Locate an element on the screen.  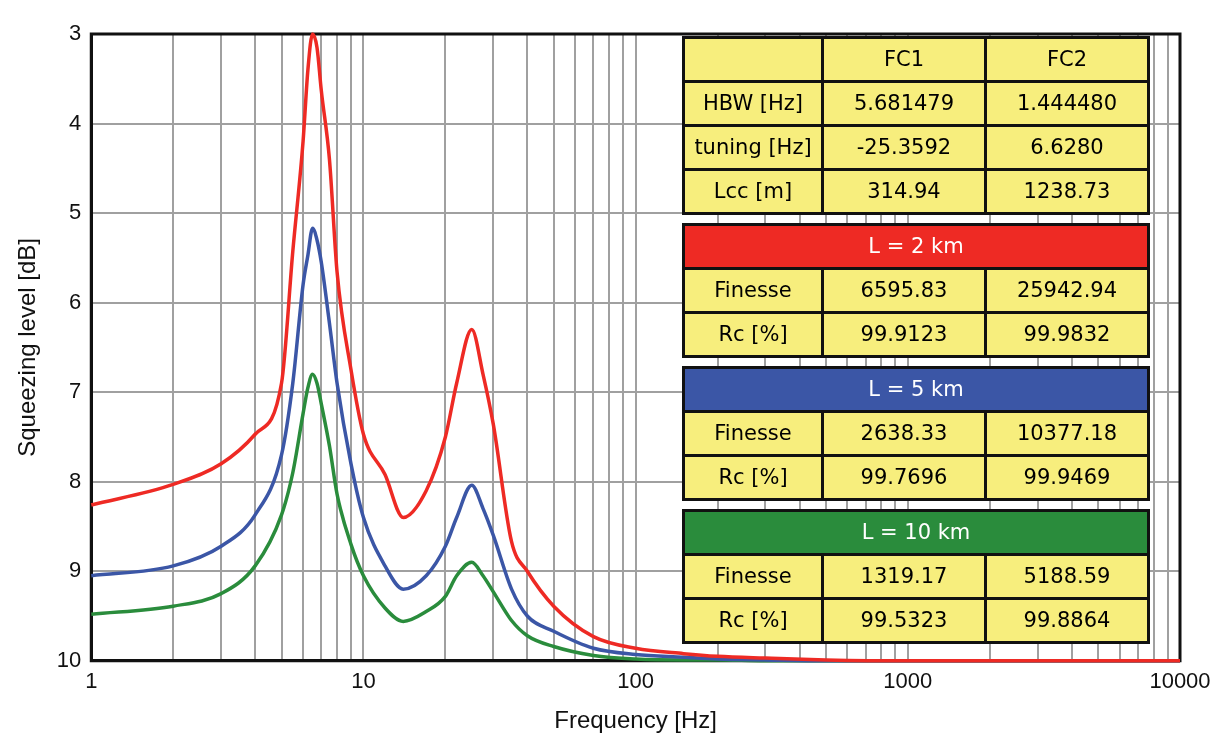
y-tick-label: 7 is located at coordinates (75, 391).